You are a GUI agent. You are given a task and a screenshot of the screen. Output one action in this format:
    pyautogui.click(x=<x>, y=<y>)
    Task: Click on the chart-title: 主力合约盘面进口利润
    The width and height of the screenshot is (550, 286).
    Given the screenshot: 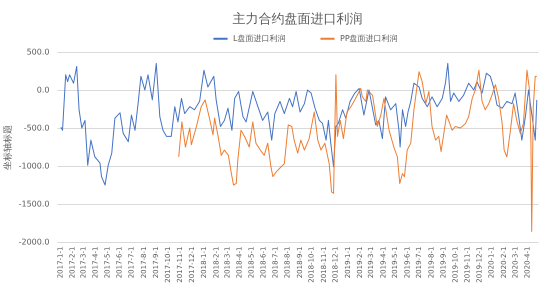 What is the action you would take?
    pyautogui.click(x=297, y=19)
    